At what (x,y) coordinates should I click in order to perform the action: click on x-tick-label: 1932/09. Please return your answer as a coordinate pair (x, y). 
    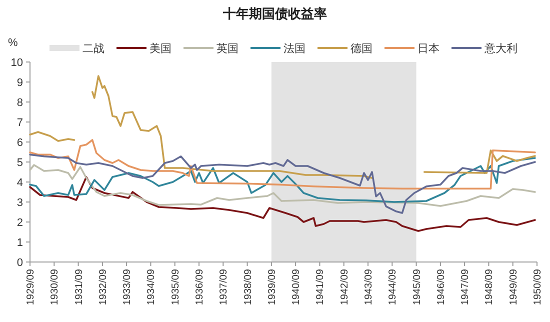
    Looking at the image, I should click on (103, 287).